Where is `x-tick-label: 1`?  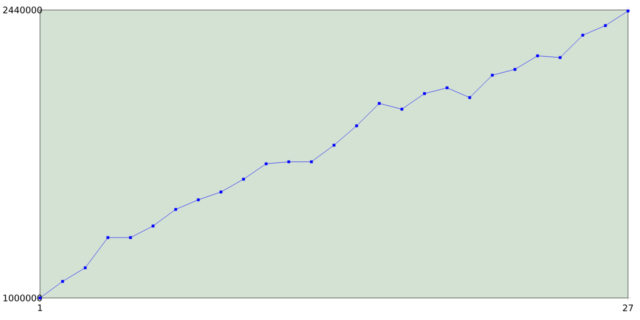
x-tick-label: 1 is located at coordinates (40, 308).